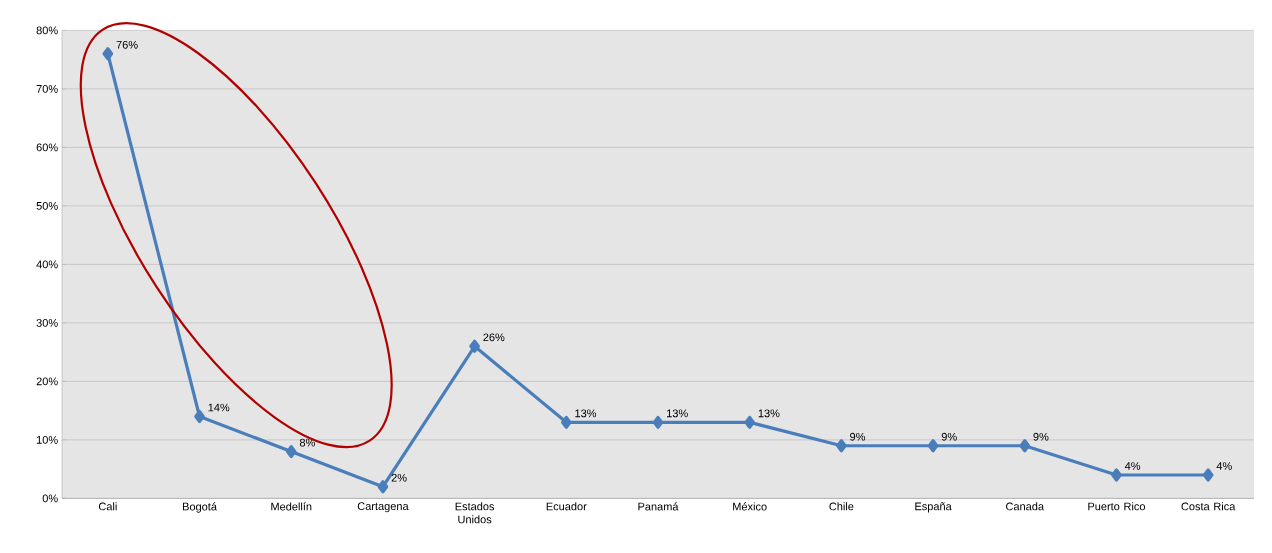 The image size is (1272, 553). I want to click on x-tick-label: Cali, so click(107, 506).